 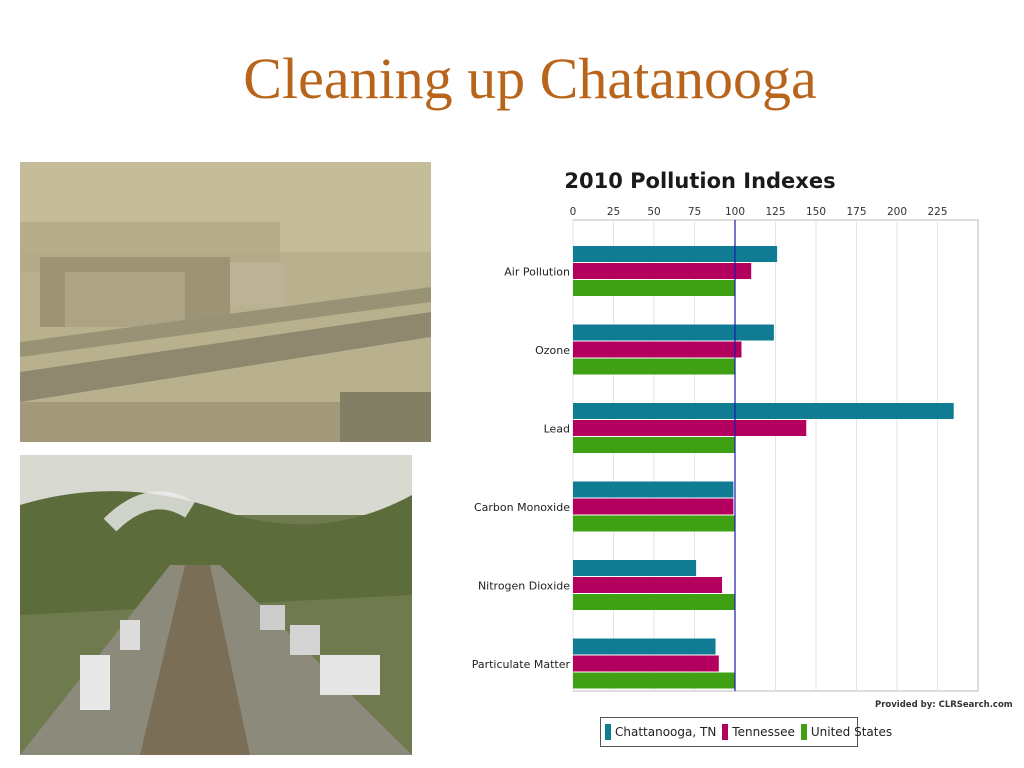 What do you see at coordinates (666, 732) in the screenshot?
I see `legend-label: Chattanooga, TN` at bounding box center [666, 732].